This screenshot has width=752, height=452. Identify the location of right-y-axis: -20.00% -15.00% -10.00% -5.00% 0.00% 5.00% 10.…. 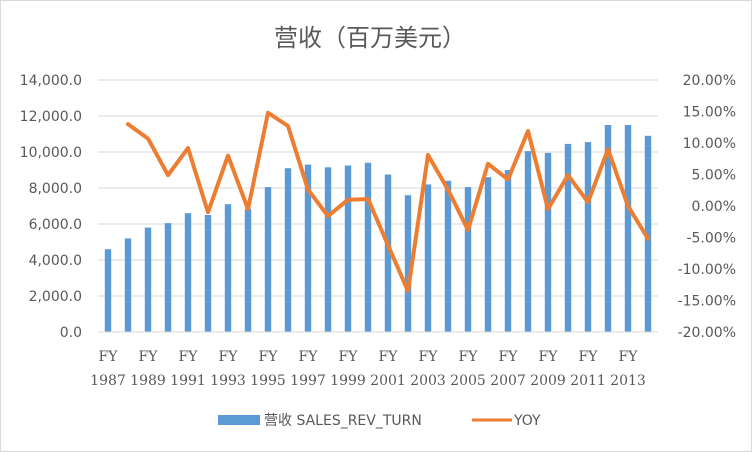
(707, 207).